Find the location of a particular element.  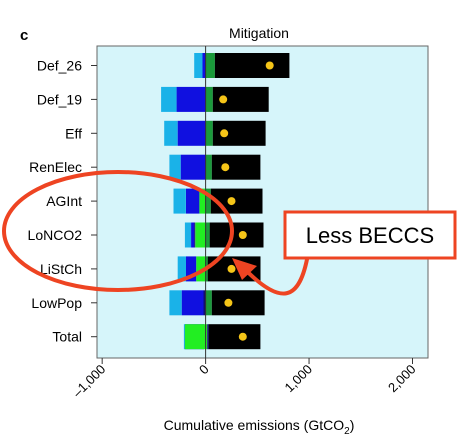

net-marker-eff is located at coordinates (224, 133).